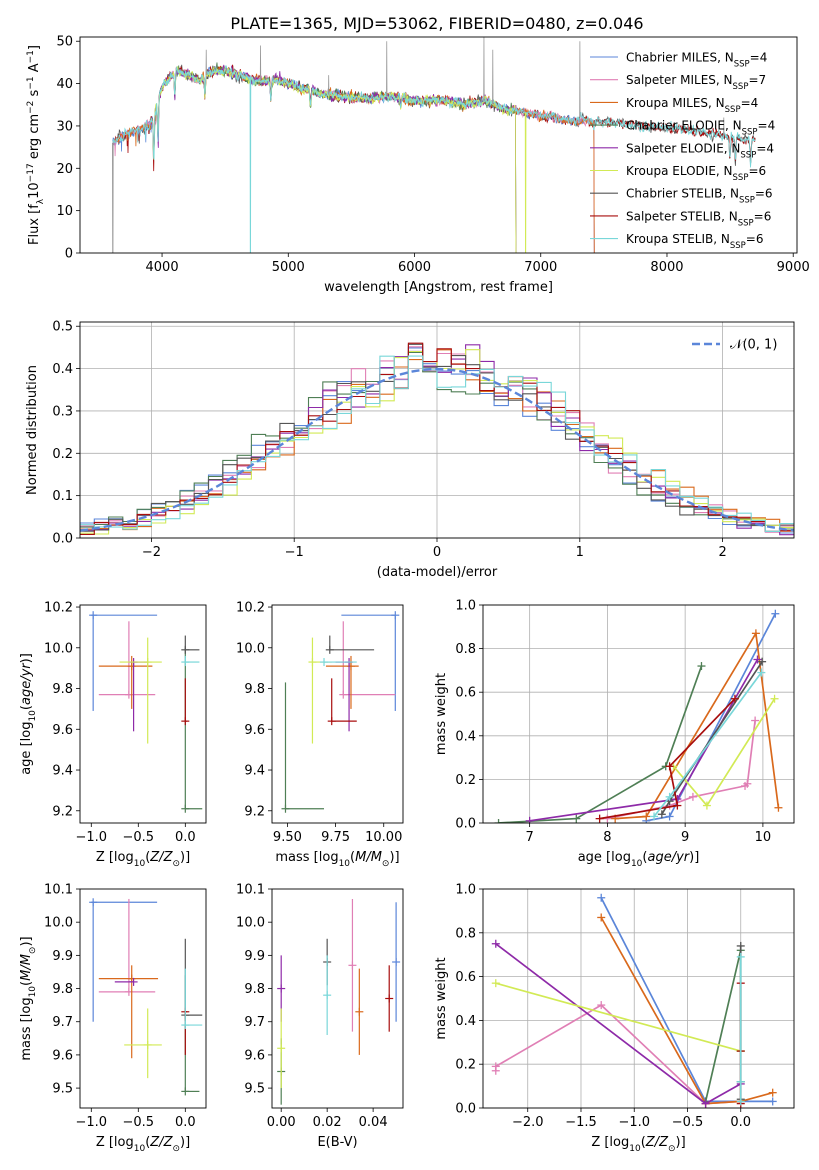 The height and width of the screenshot is (1170, 819). What do you see at coordinates (62, 411) in the screenshot?
I see `y-tick-label: 0.3` at bounding box center [62, 411].